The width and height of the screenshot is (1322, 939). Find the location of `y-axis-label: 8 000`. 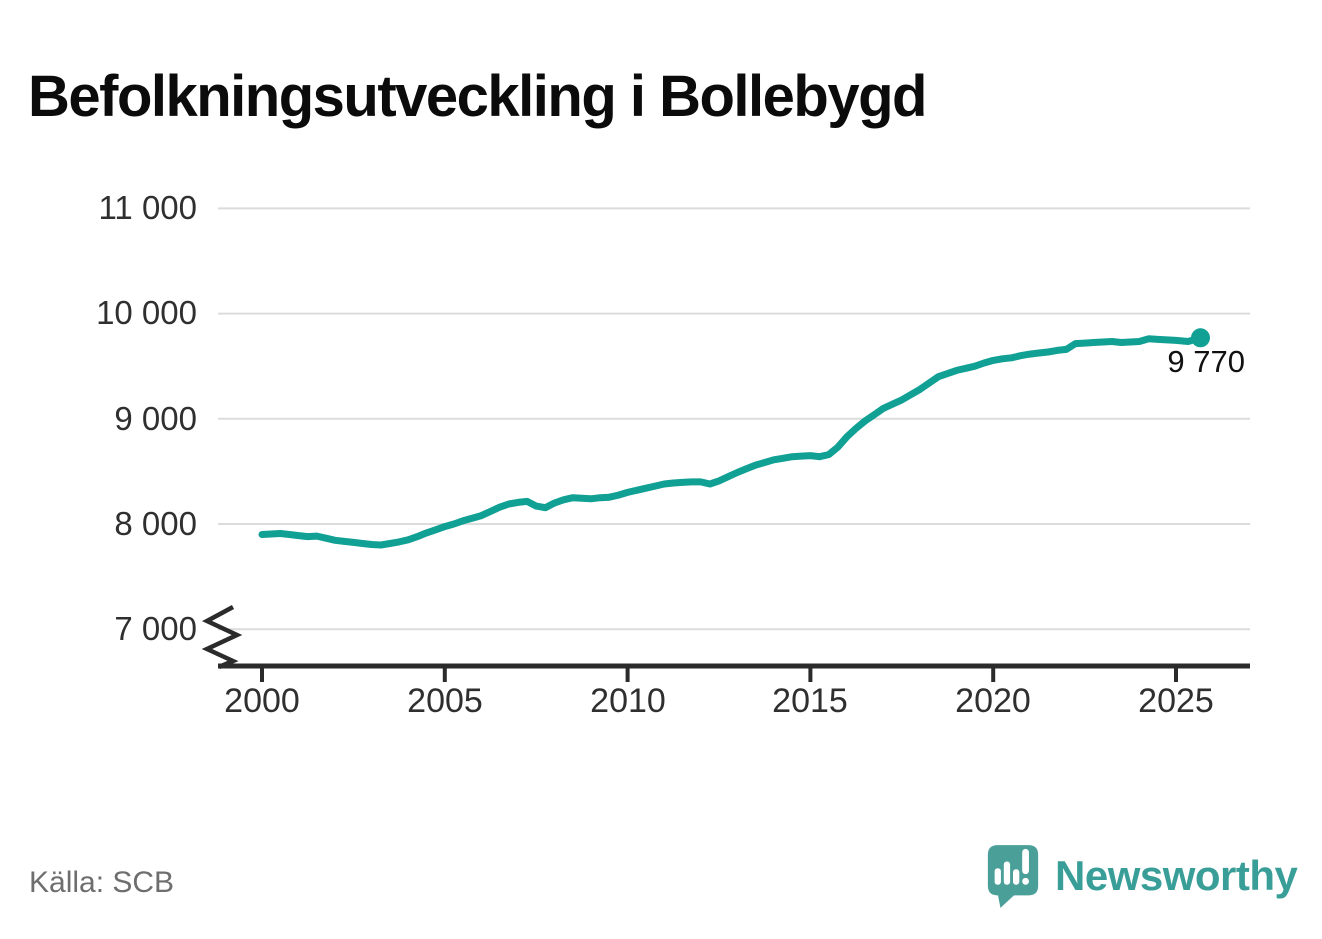

y-axis-label: 8 000 is located at coordinates (155, 523).